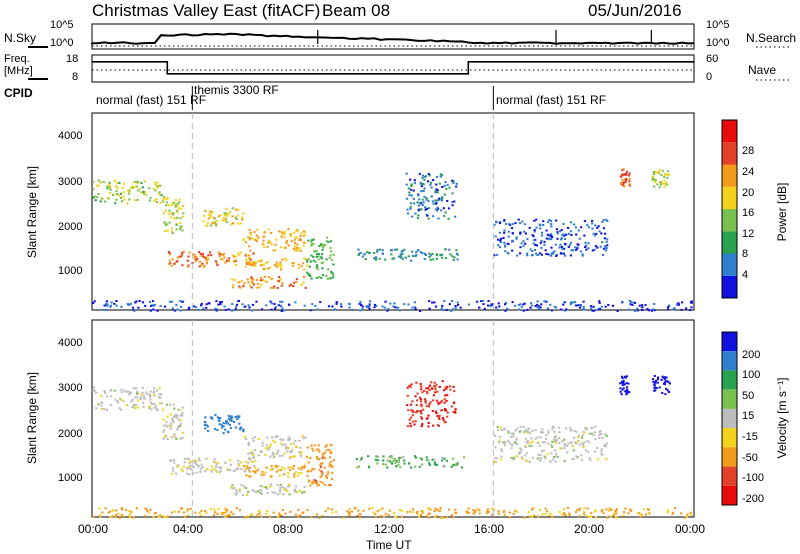 Image resolution: width=800 pixels, height=554 pixels. Describe the element at coordinates (151, 100) in the screenshot. I see `cpid-mode-1: normal (fast) 151 RF` at that location.